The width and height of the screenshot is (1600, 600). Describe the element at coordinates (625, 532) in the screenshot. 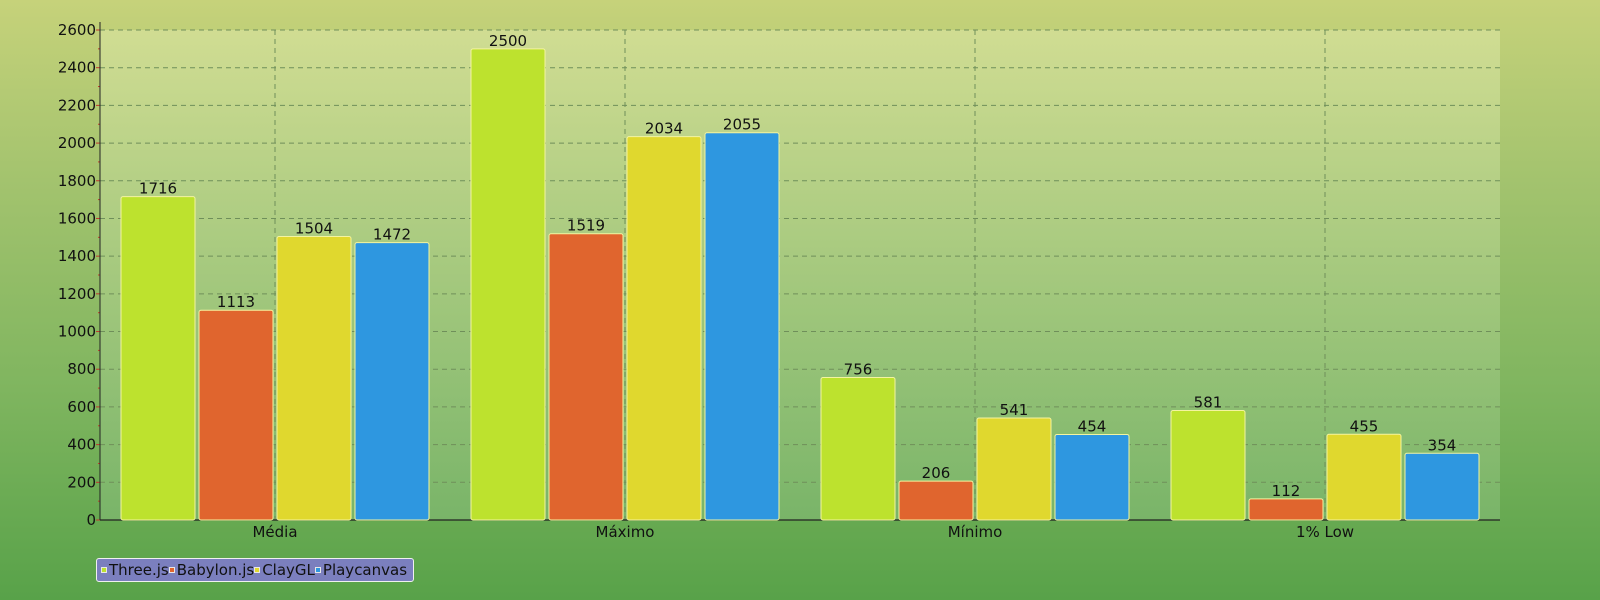

I see `x-tick-label: Máximo` at that location.